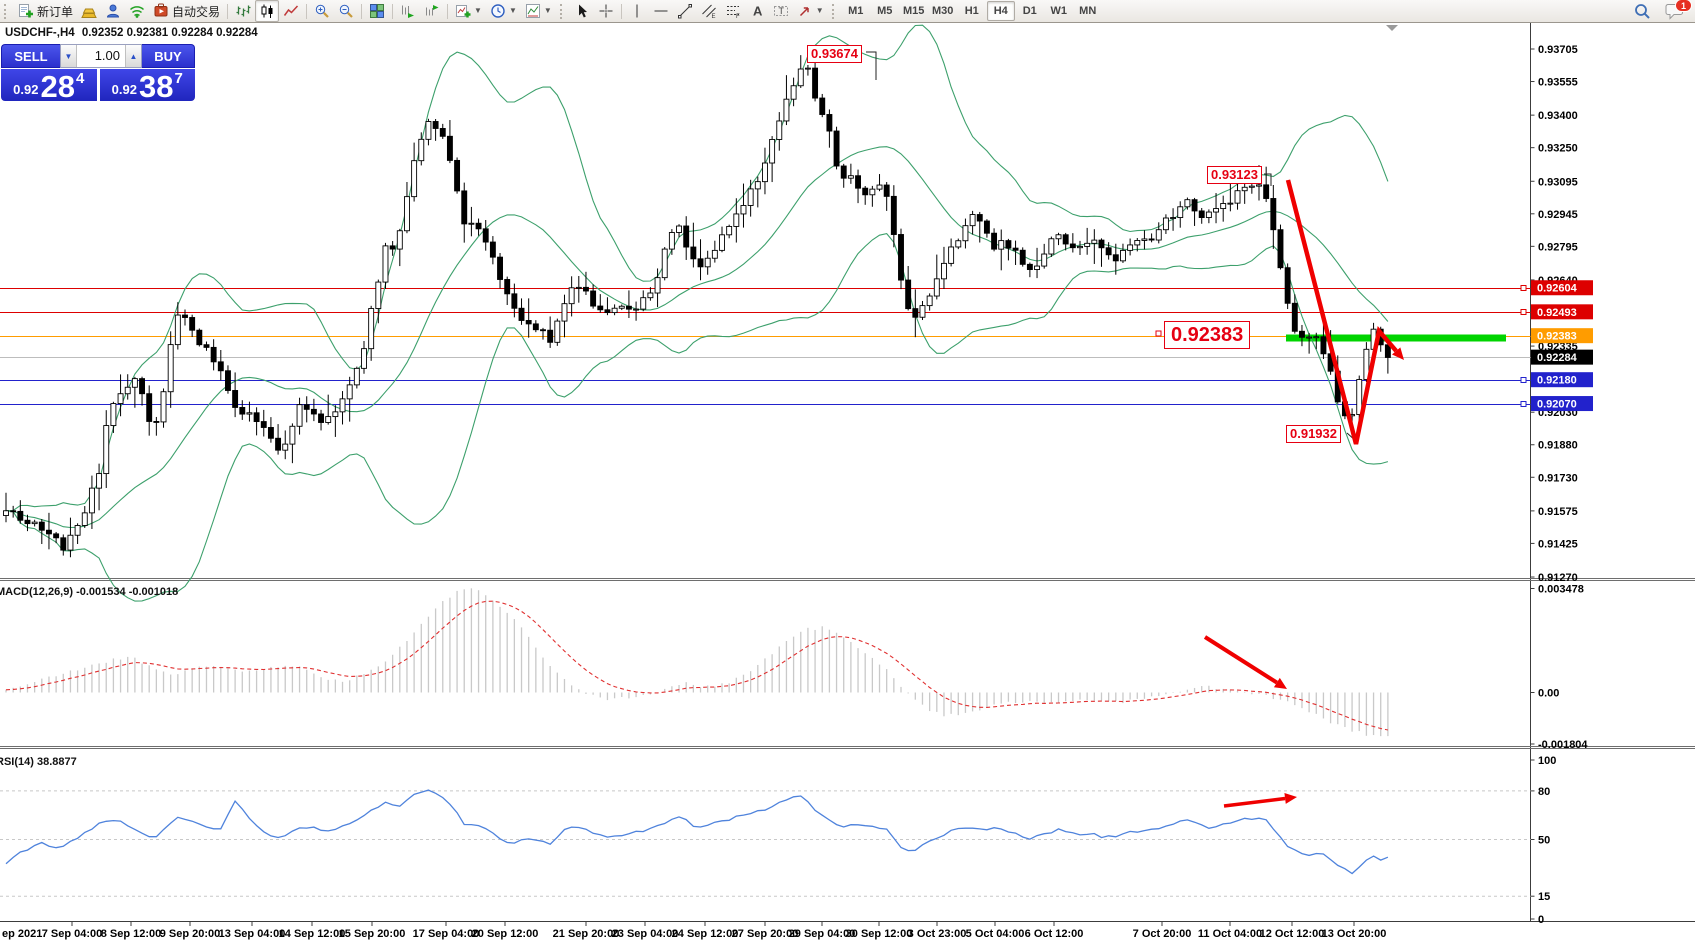 This screenshot has width=1695, height=943. I want to click on signal-button, so click(137, 11).